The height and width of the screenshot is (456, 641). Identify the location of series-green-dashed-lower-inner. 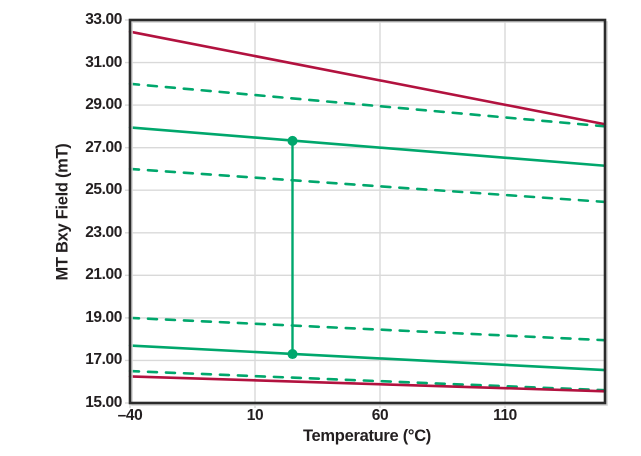
(367, 380).